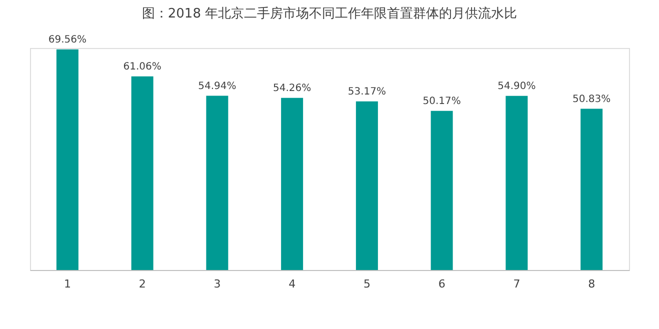  Describe the element at coordinates (142, 284) in the screenshot. I see `x-tick-label: 2` at that location.